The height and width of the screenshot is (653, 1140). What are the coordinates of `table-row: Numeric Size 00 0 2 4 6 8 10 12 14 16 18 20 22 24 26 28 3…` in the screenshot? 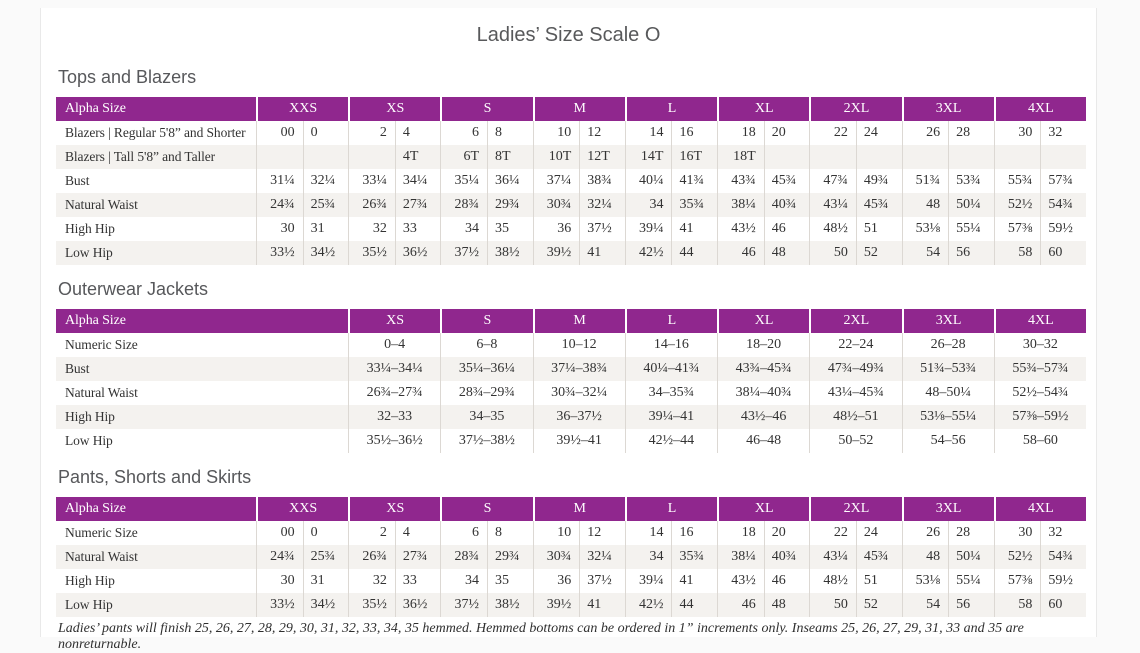 It's located at (571, 533).